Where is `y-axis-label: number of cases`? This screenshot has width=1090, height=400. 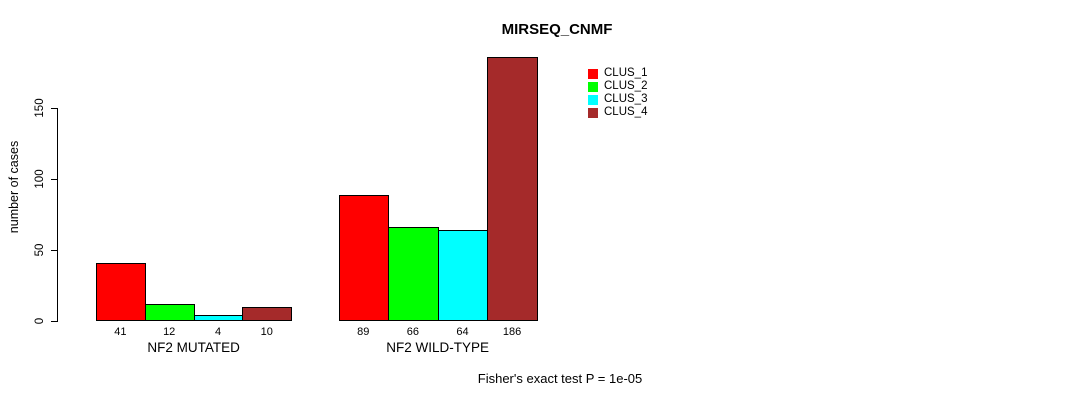 y-axis-label: number of cases is located at coordinates (14, 187).